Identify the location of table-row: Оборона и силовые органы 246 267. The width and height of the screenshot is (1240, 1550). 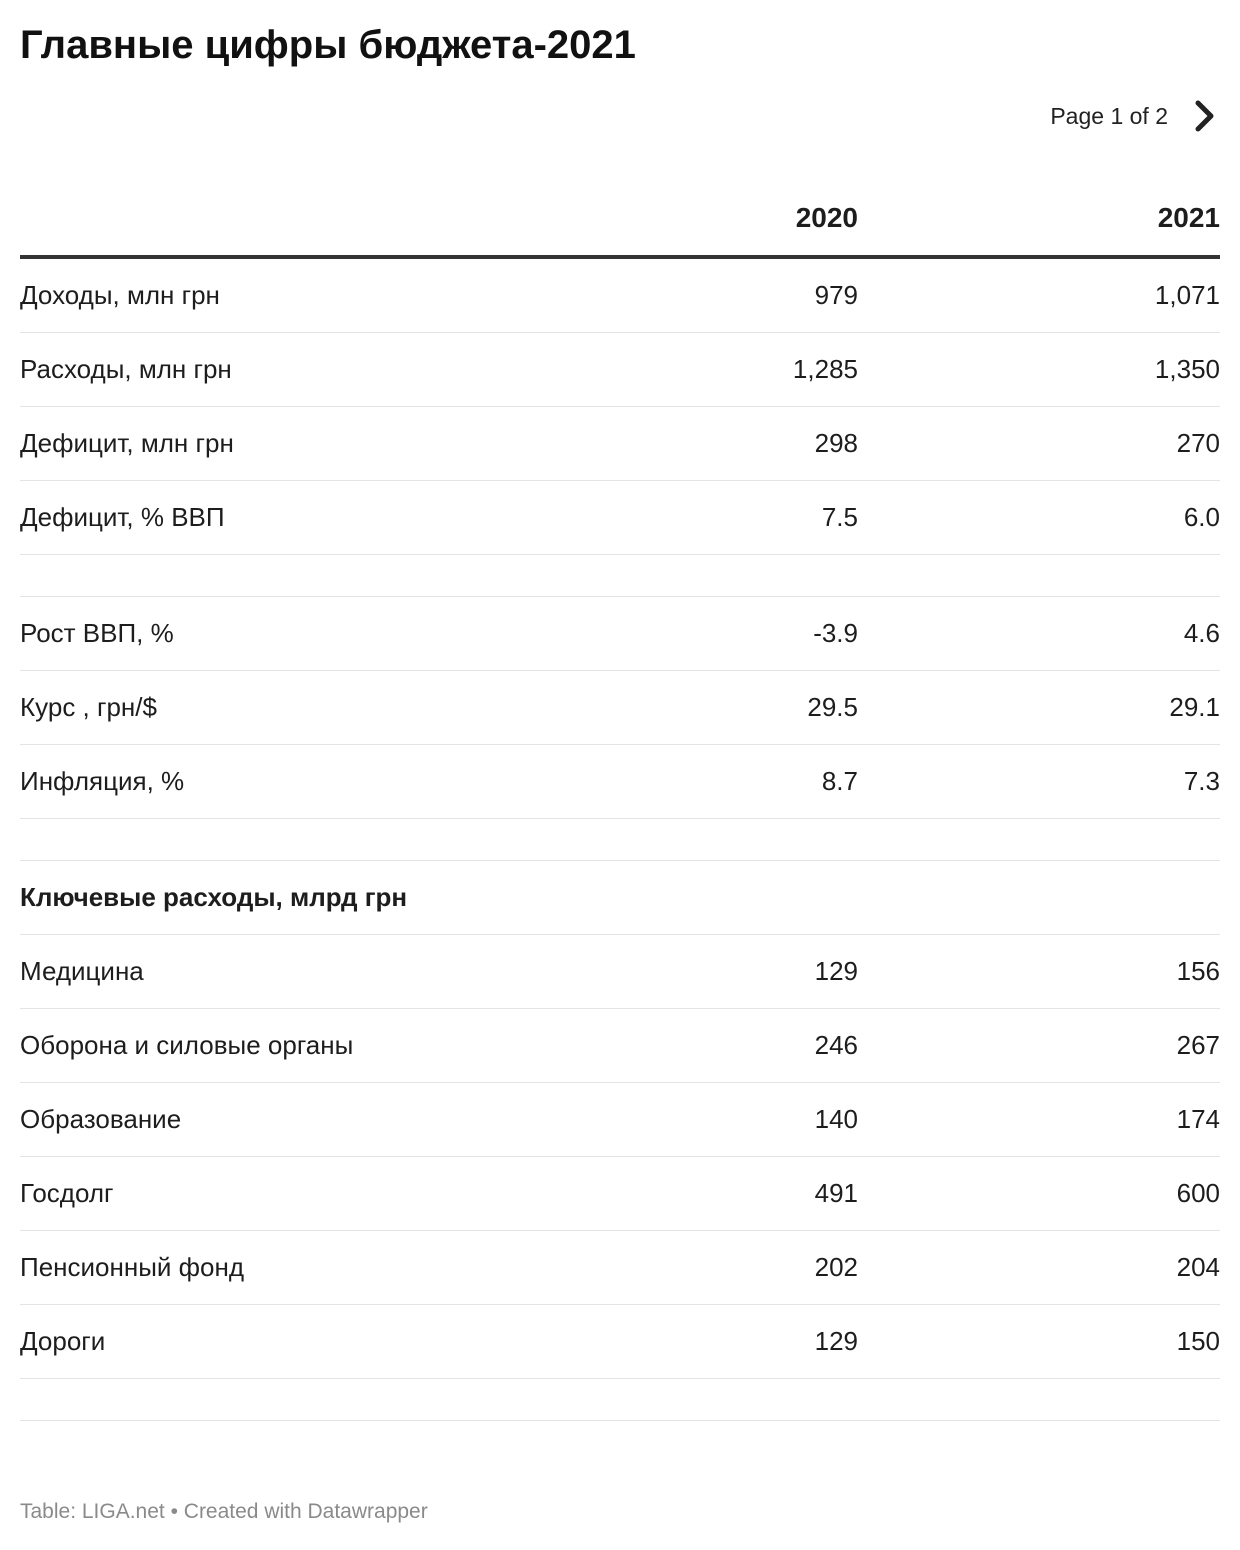
(620, 1045).